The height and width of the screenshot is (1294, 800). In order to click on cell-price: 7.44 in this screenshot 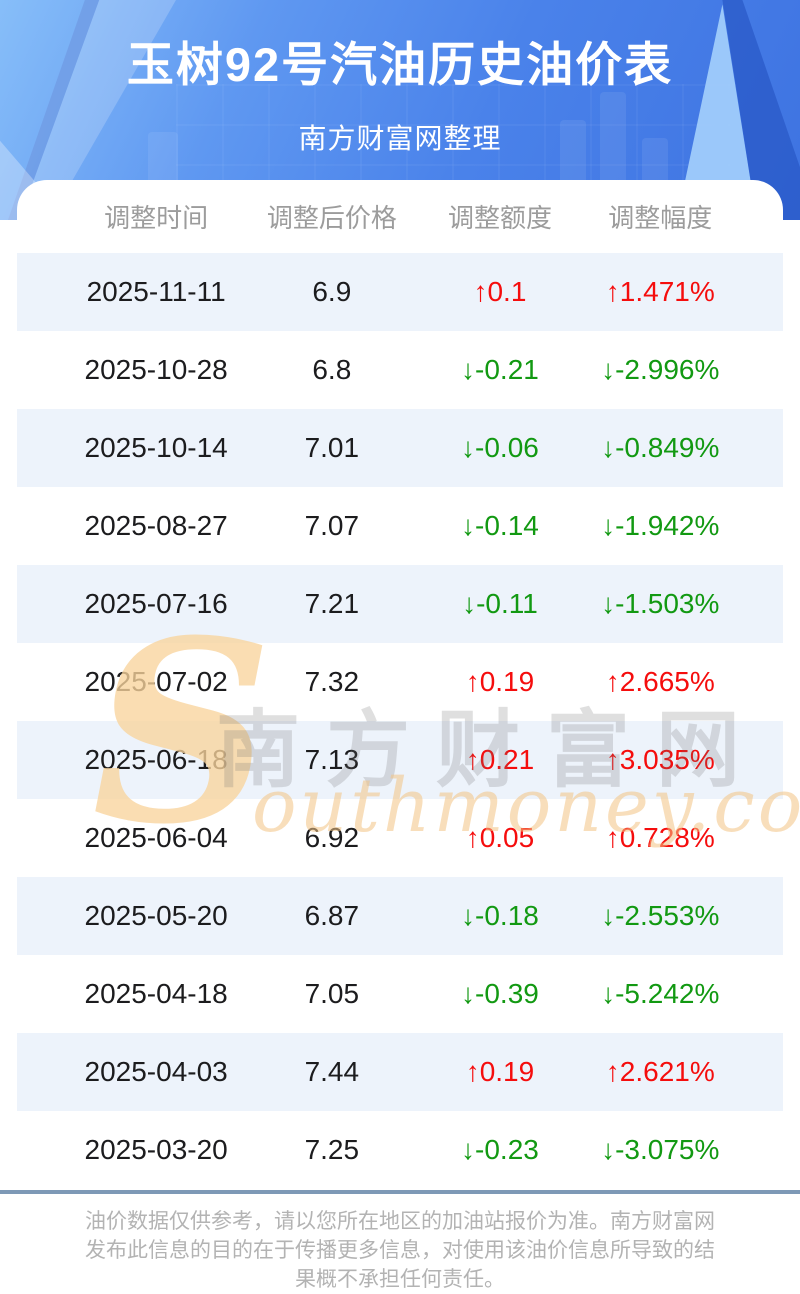, I will do `click(332, 1071)`.